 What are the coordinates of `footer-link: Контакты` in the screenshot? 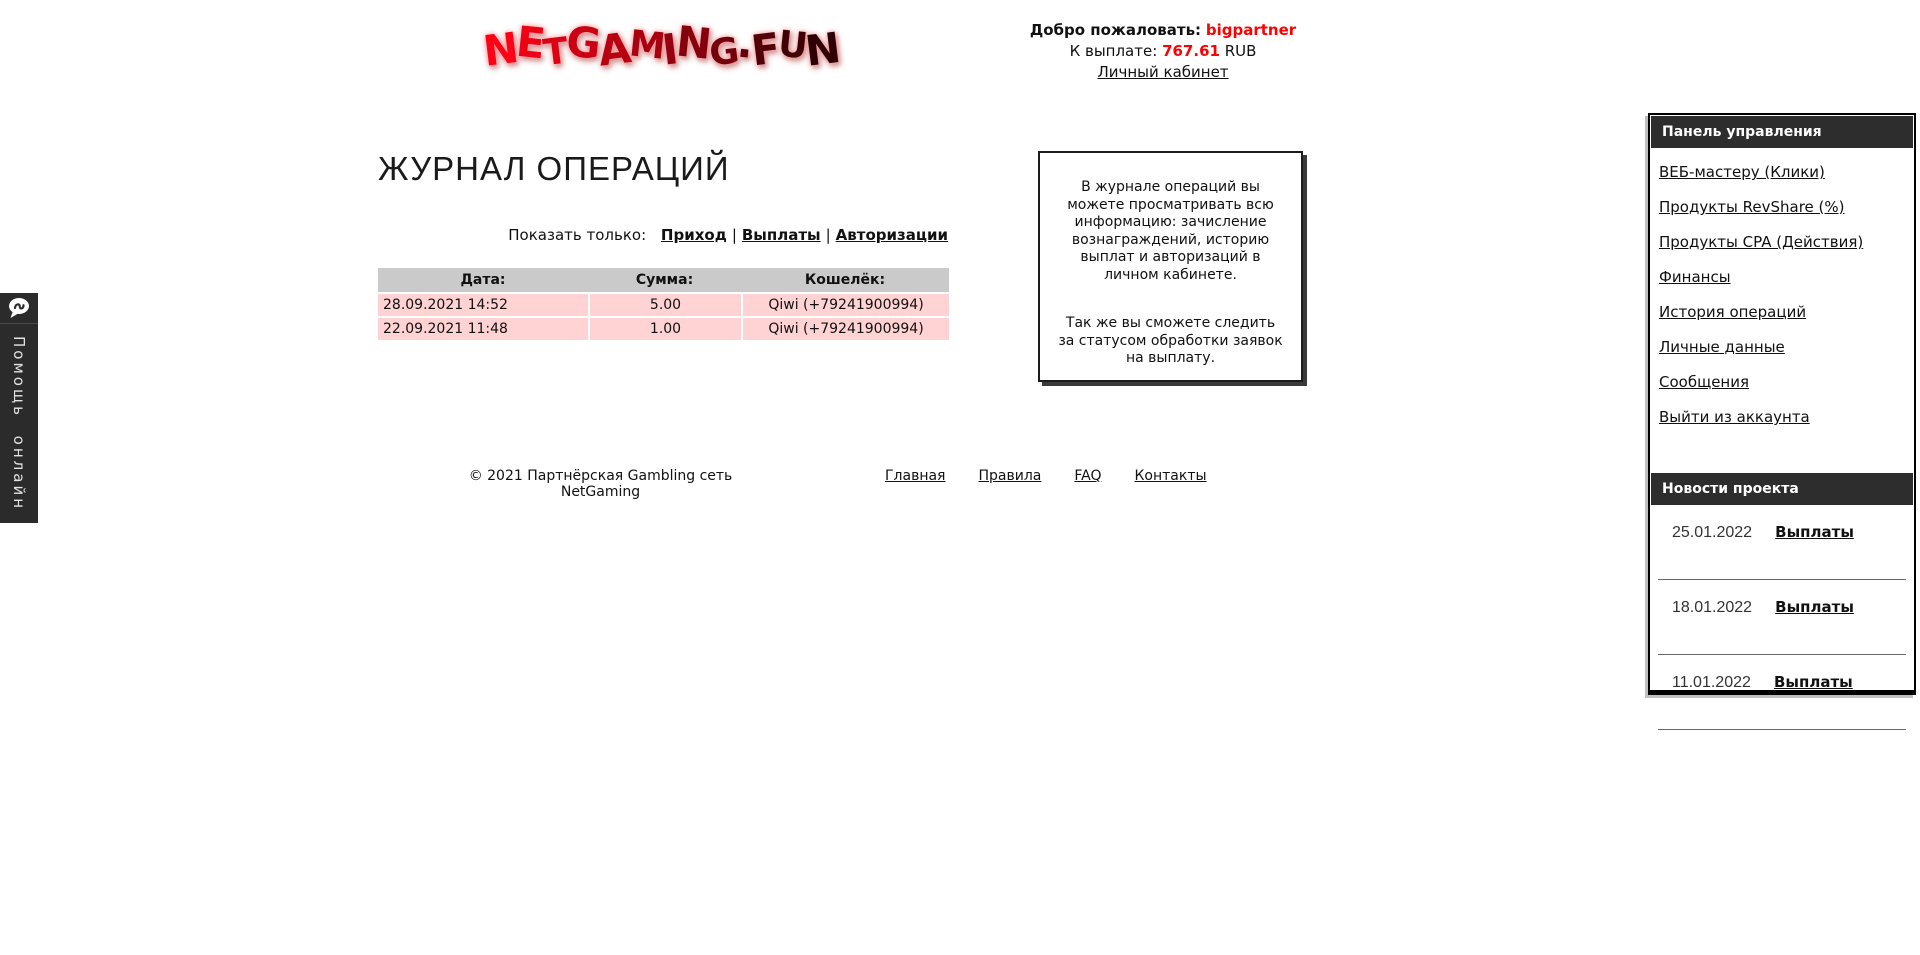 It's located at (1170, 476).